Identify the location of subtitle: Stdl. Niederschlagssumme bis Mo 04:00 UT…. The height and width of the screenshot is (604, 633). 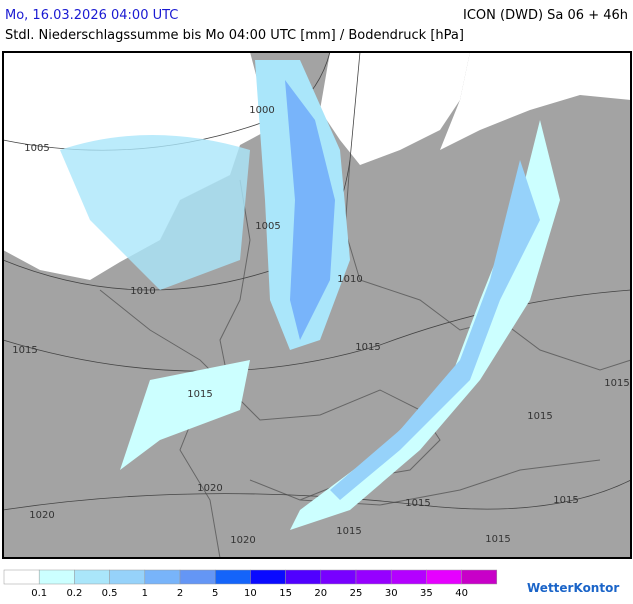
(234, 35).